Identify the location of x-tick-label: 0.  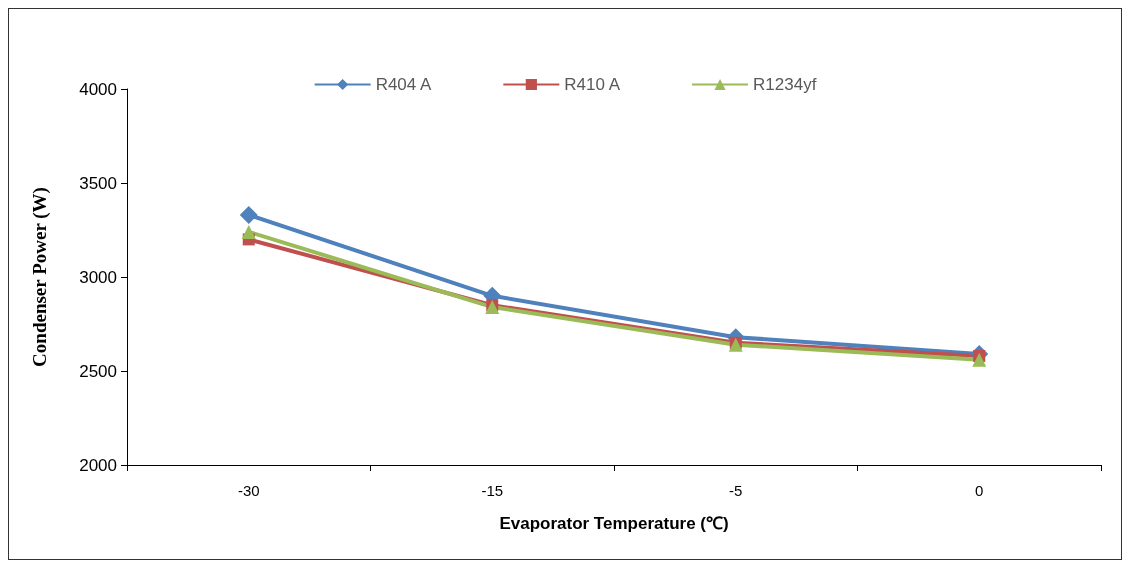
(979, 490).